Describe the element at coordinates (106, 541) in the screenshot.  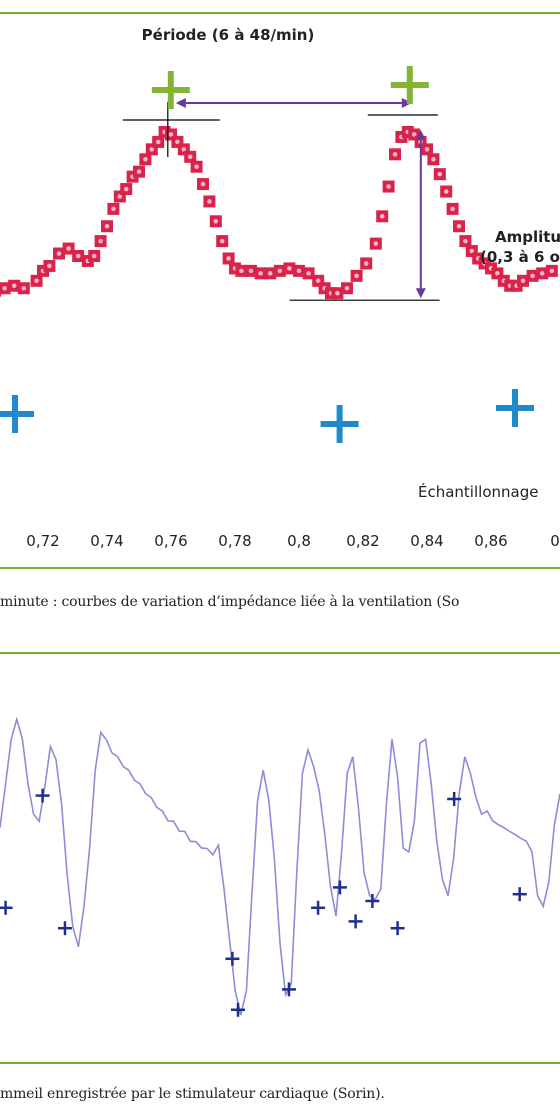
I see `x-tick-label: 0,74` at that location.